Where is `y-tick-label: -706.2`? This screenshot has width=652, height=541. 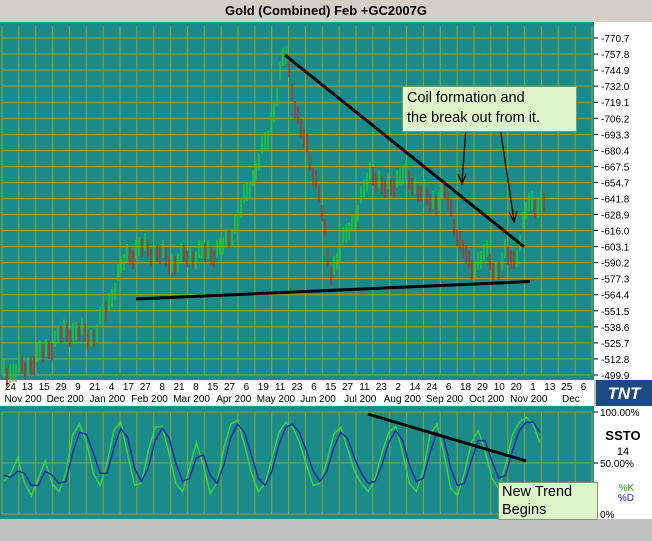 y-tick-label: -706.2 is located at coordinates (615, 119).